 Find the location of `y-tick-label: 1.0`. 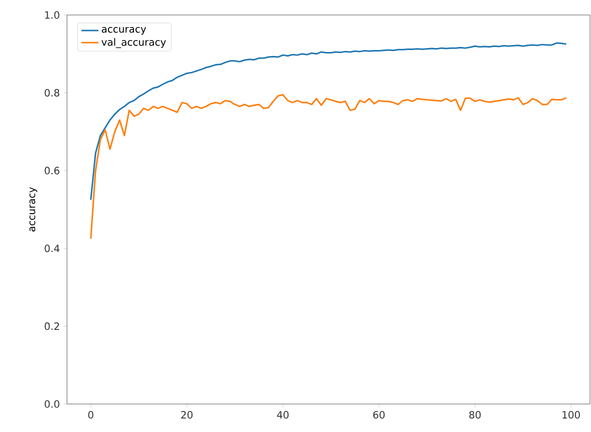

y-tick-label: 1.0 is located at coordinates (52, 15).